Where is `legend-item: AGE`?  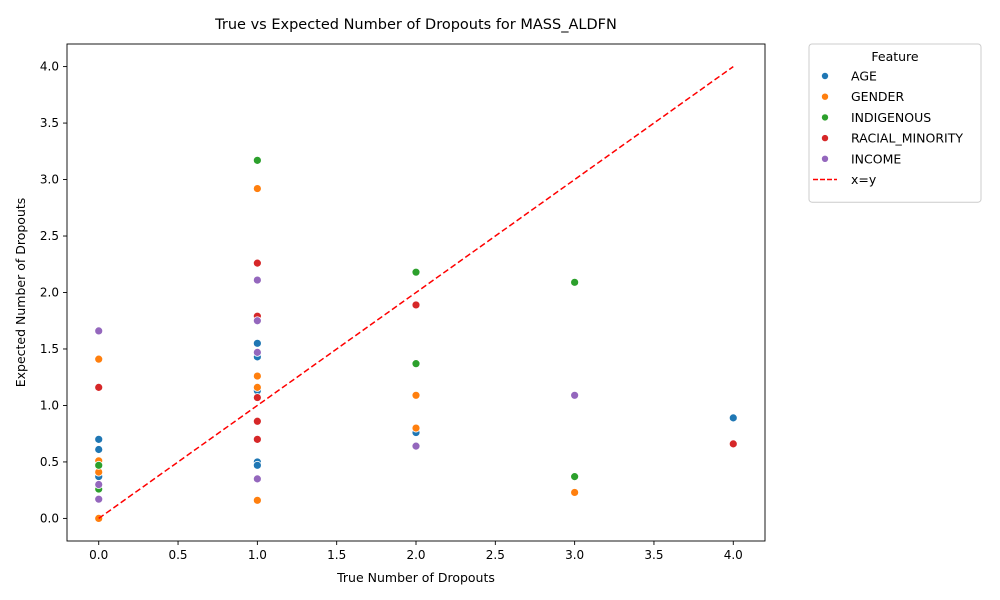
legend-item: AGE is located at coordinates (849, 76).